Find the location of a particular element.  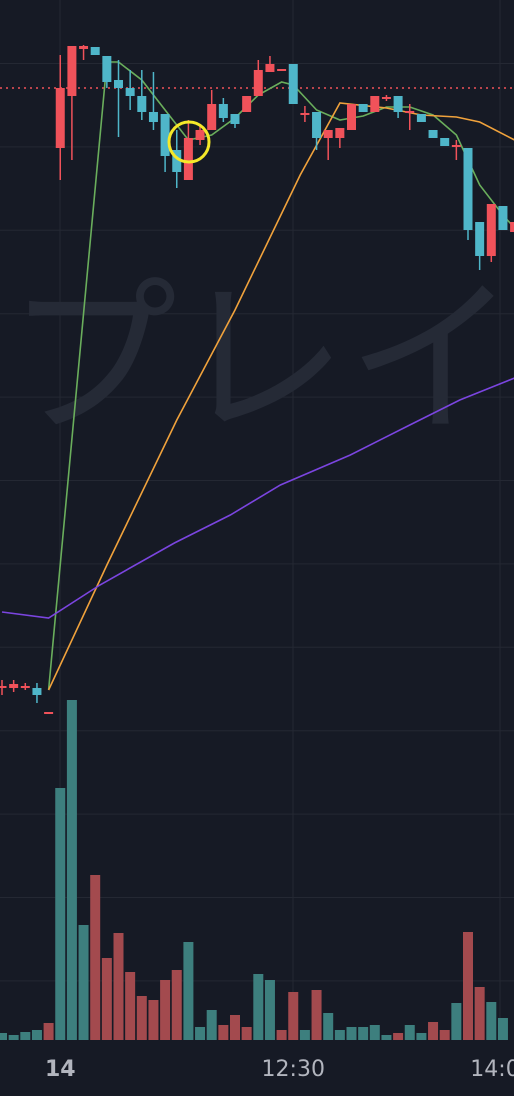

x-tick-label: 12:30 is located at coordinates (293, 1069).